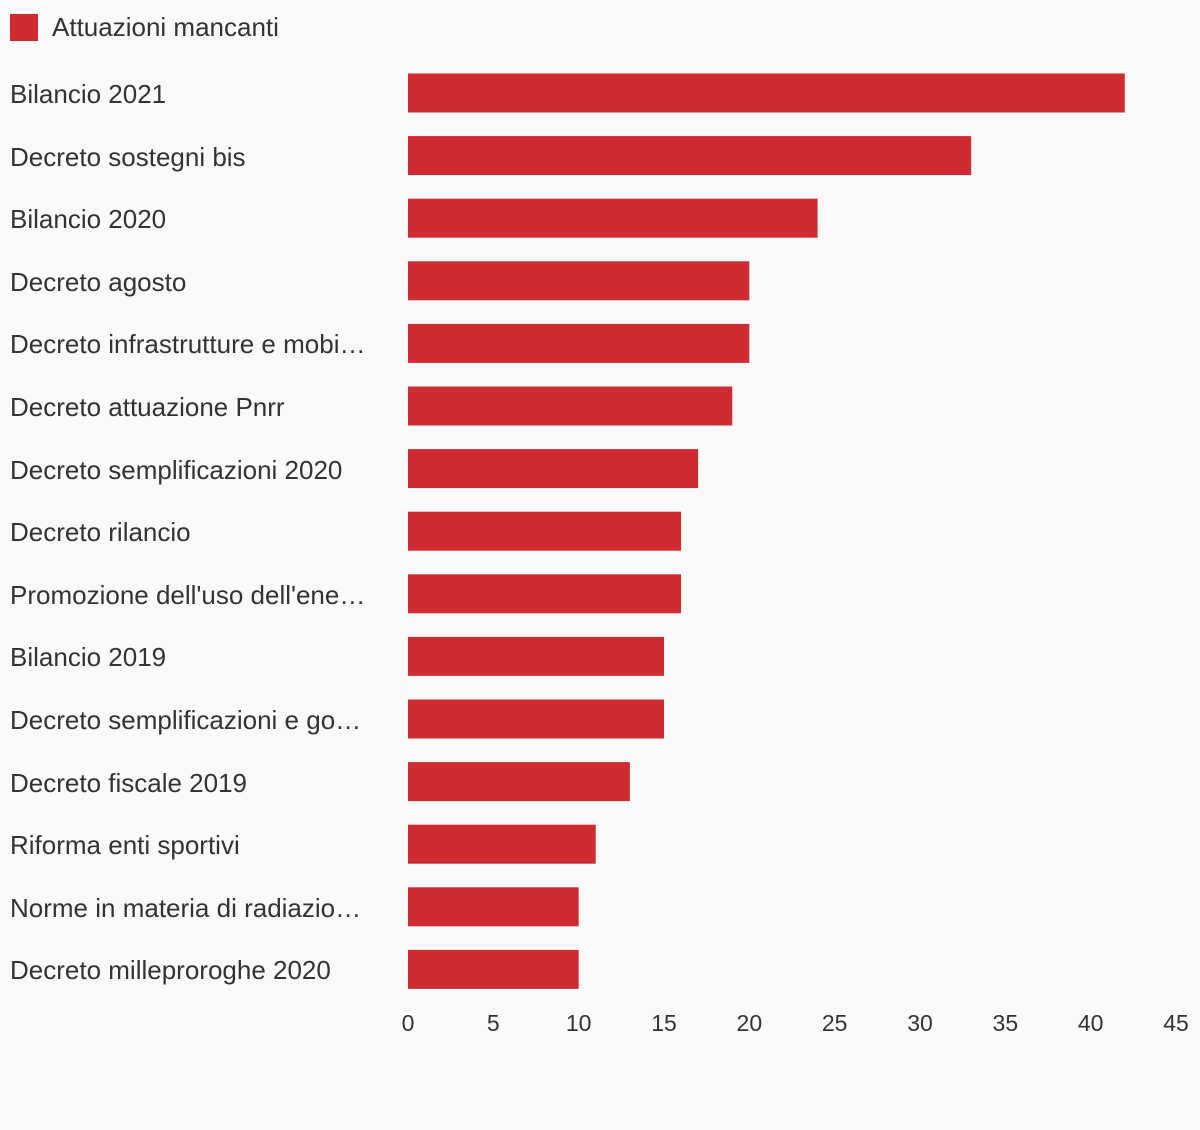 The image size is (1200, 1130). Describe the element at coordinates (835, 1023) in the screenshot. I see `x-tick-label: 25` at that location.